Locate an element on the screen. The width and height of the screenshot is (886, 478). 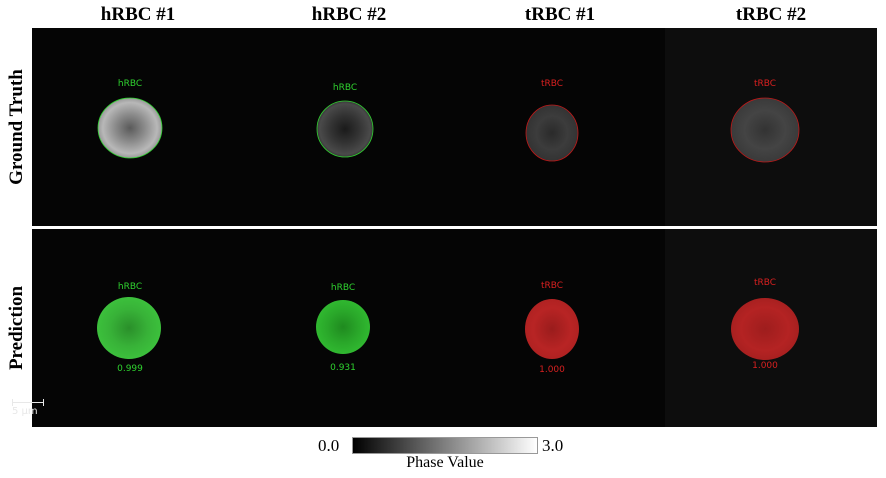
column-title-hrbc-1: hRBC #1 is located at coordinates (138, 14).